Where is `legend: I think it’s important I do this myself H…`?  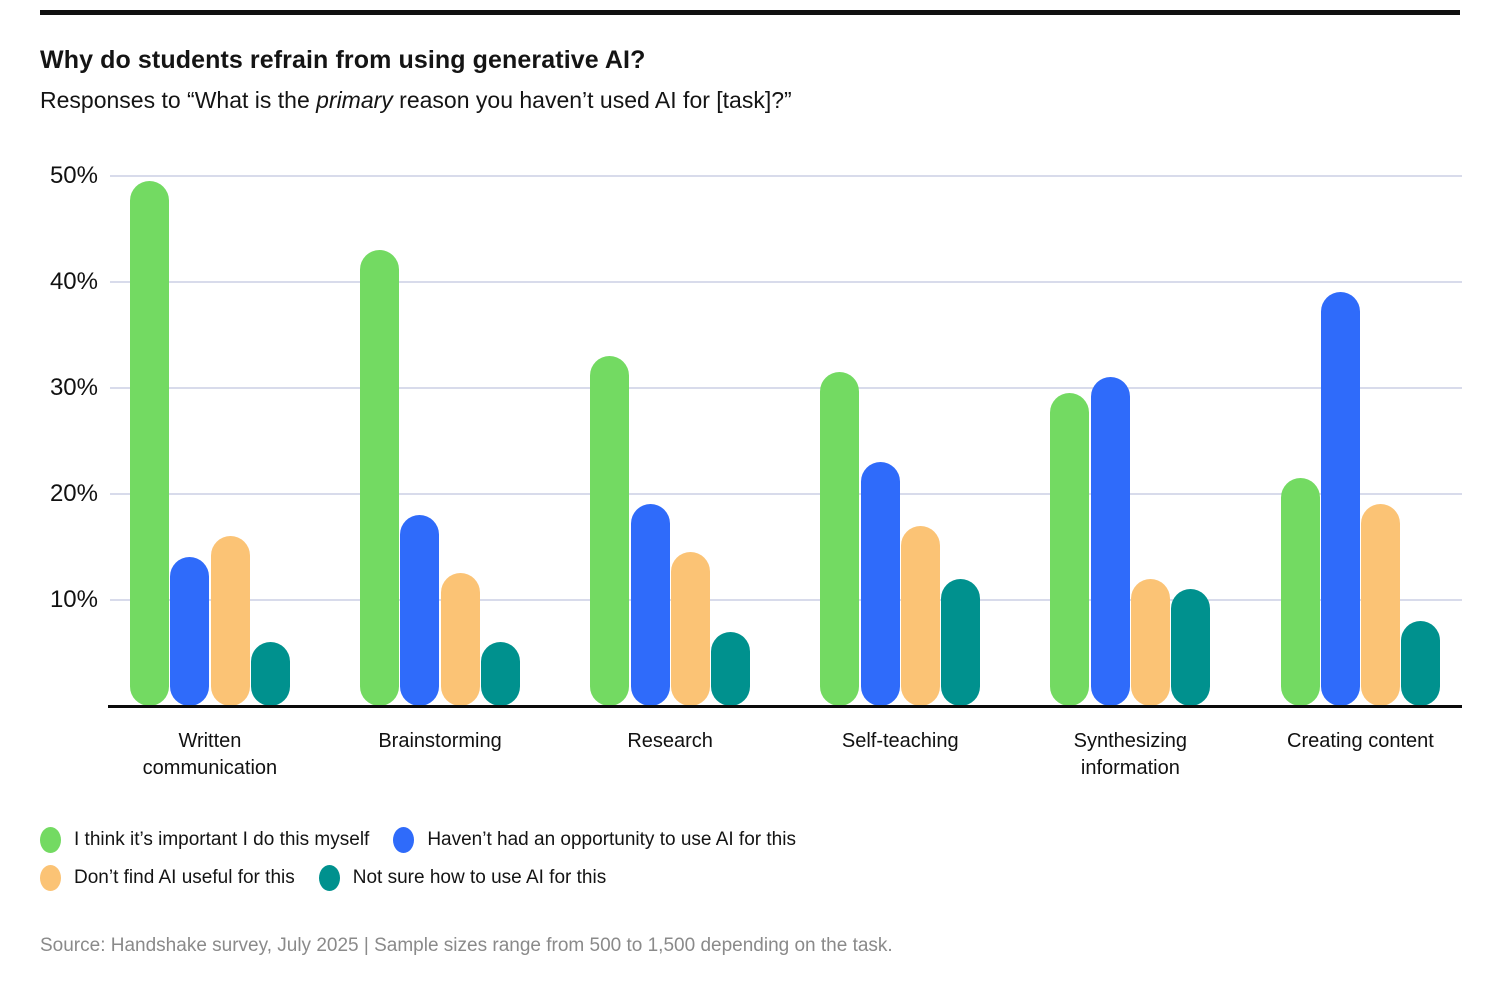 legend: I think it’s important I do this myself H… is located at coordinates (430, 859).